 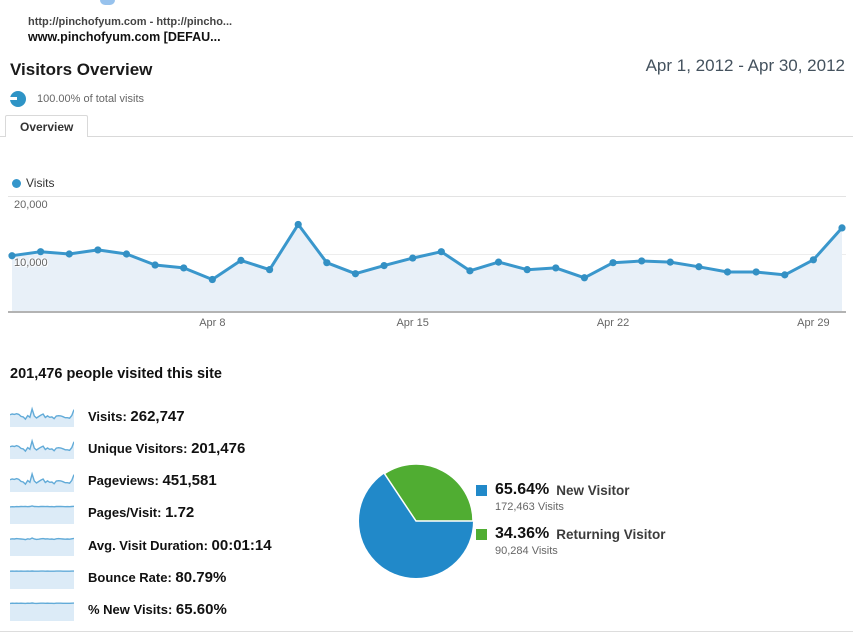 What do you see at coordinates (116, 374) in the screenshot?
I see `visitors-headline: 201,476 people visited this site` at bounding box center [116, 374].